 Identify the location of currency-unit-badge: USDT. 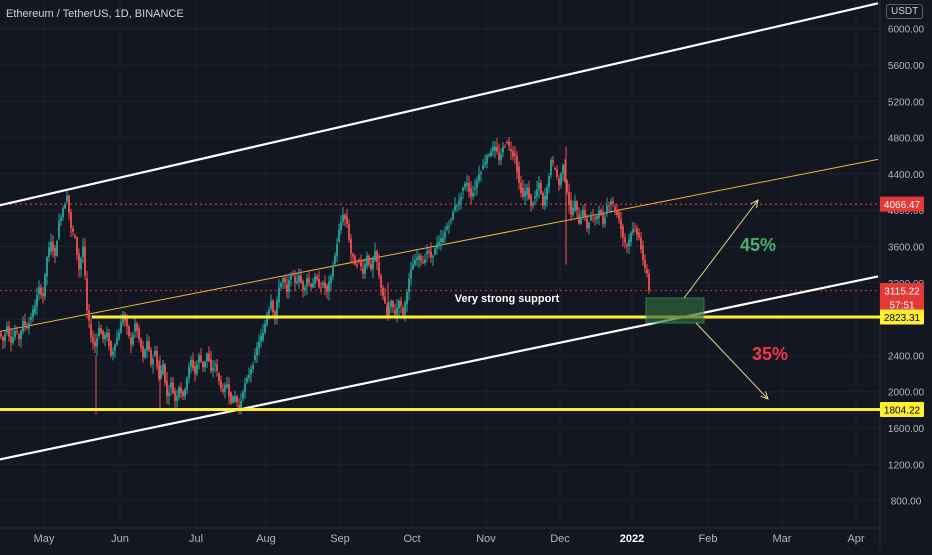
(905, 11).